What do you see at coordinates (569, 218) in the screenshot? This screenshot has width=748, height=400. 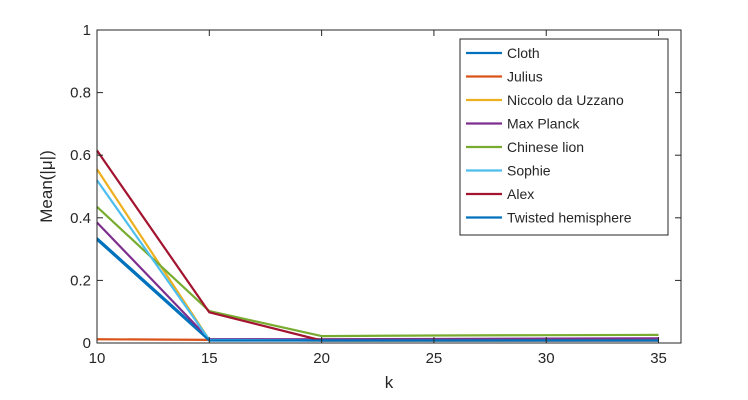 I see `legend-label: Twisted hemisphere` at bounding box center [569, 218].